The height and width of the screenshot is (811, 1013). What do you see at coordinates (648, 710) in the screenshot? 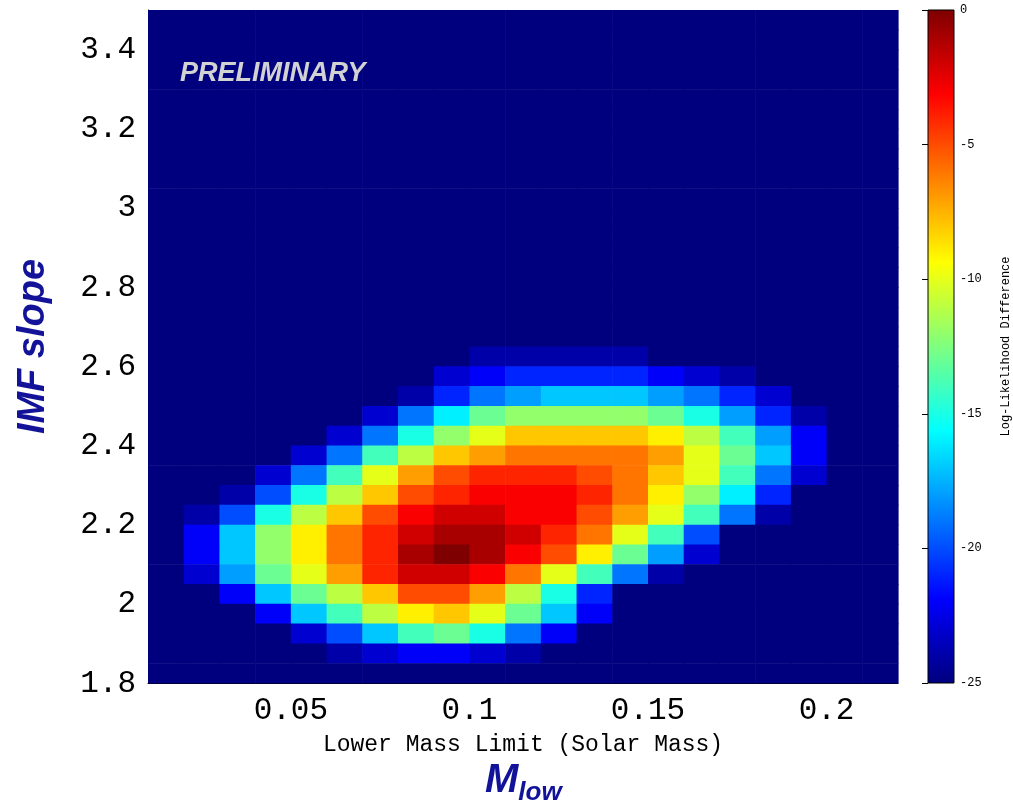
I see `x-tick-label: 0.15` at bounding box center [648, 710].